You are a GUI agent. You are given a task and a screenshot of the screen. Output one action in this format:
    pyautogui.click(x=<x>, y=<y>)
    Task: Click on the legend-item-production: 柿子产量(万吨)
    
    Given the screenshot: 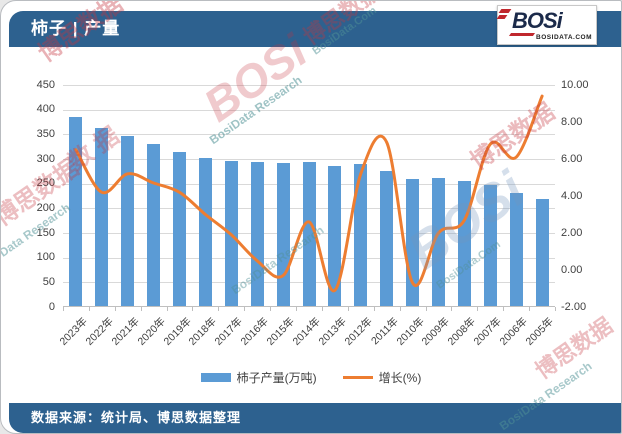 What is the action you would take?
    pyautogui.click(x=258, y=377)
    